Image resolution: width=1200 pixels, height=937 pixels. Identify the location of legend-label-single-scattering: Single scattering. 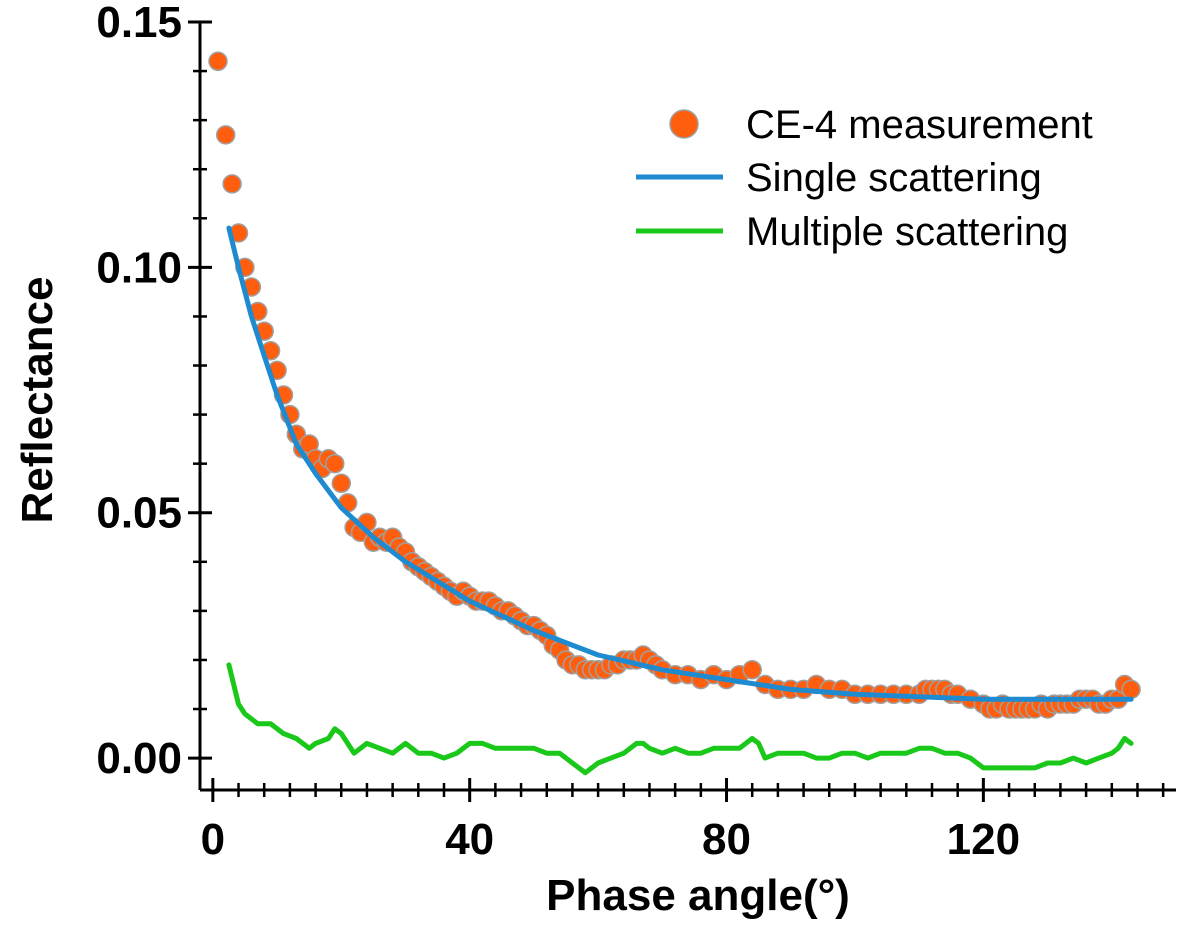
(894, 178).